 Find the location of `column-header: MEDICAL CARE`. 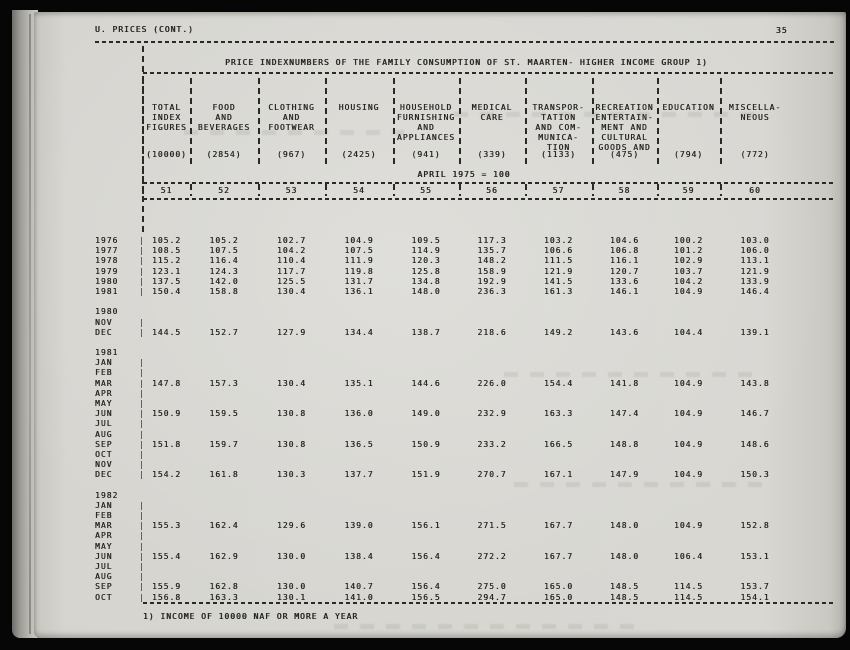

column-header: MEDICAL CARE is located at coordinates (492, 112).